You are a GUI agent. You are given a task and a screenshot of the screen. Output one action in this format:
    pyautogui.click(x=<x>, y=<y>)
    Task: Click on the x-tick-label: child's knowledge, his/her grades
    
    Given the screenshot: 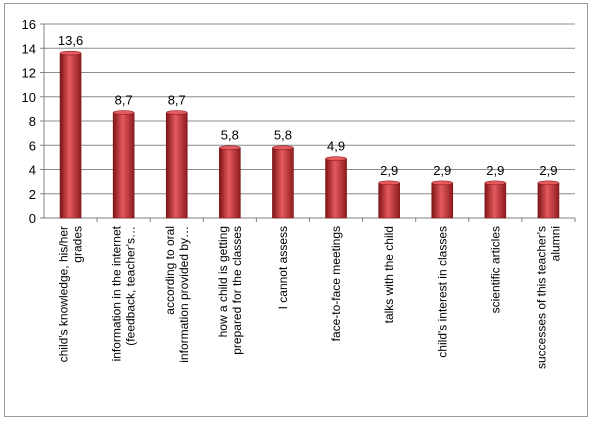 What is the action you would take?
    pyautogui.click(x=71, y=294)
    